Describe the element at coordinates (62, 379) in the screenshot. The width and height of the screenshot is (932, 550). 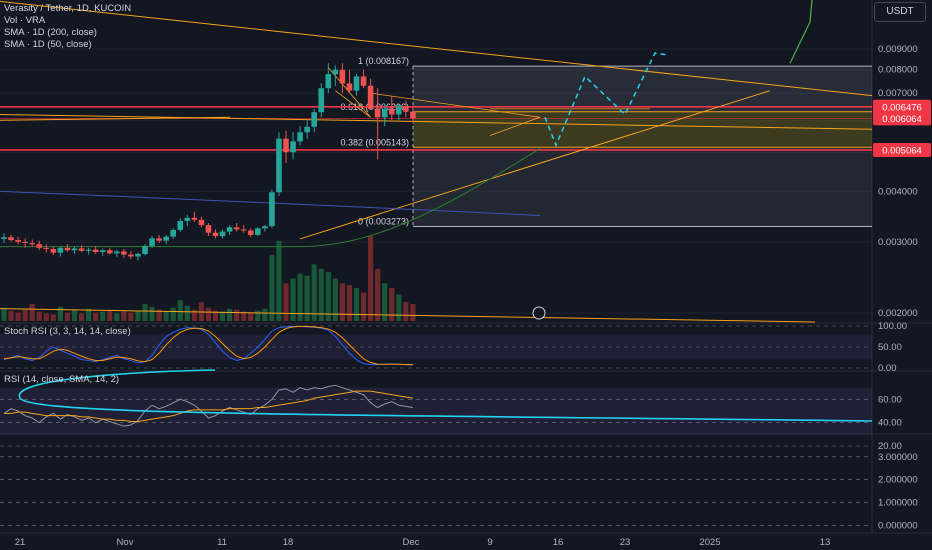
I see `rsi-legend: RSI (14, close, SMA, 14, 2)` at that location.